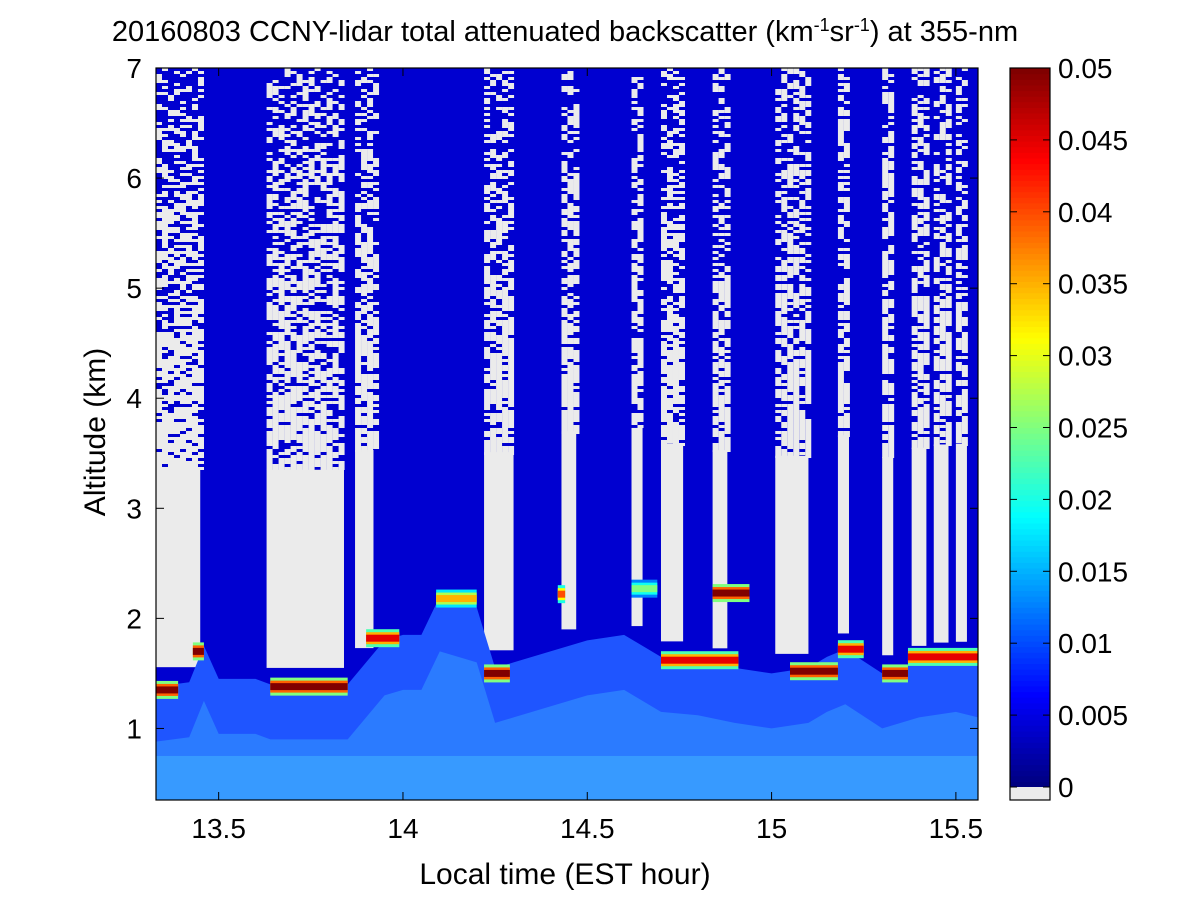  I want to click on x-tick-label: 14.5, so click(587, 828).